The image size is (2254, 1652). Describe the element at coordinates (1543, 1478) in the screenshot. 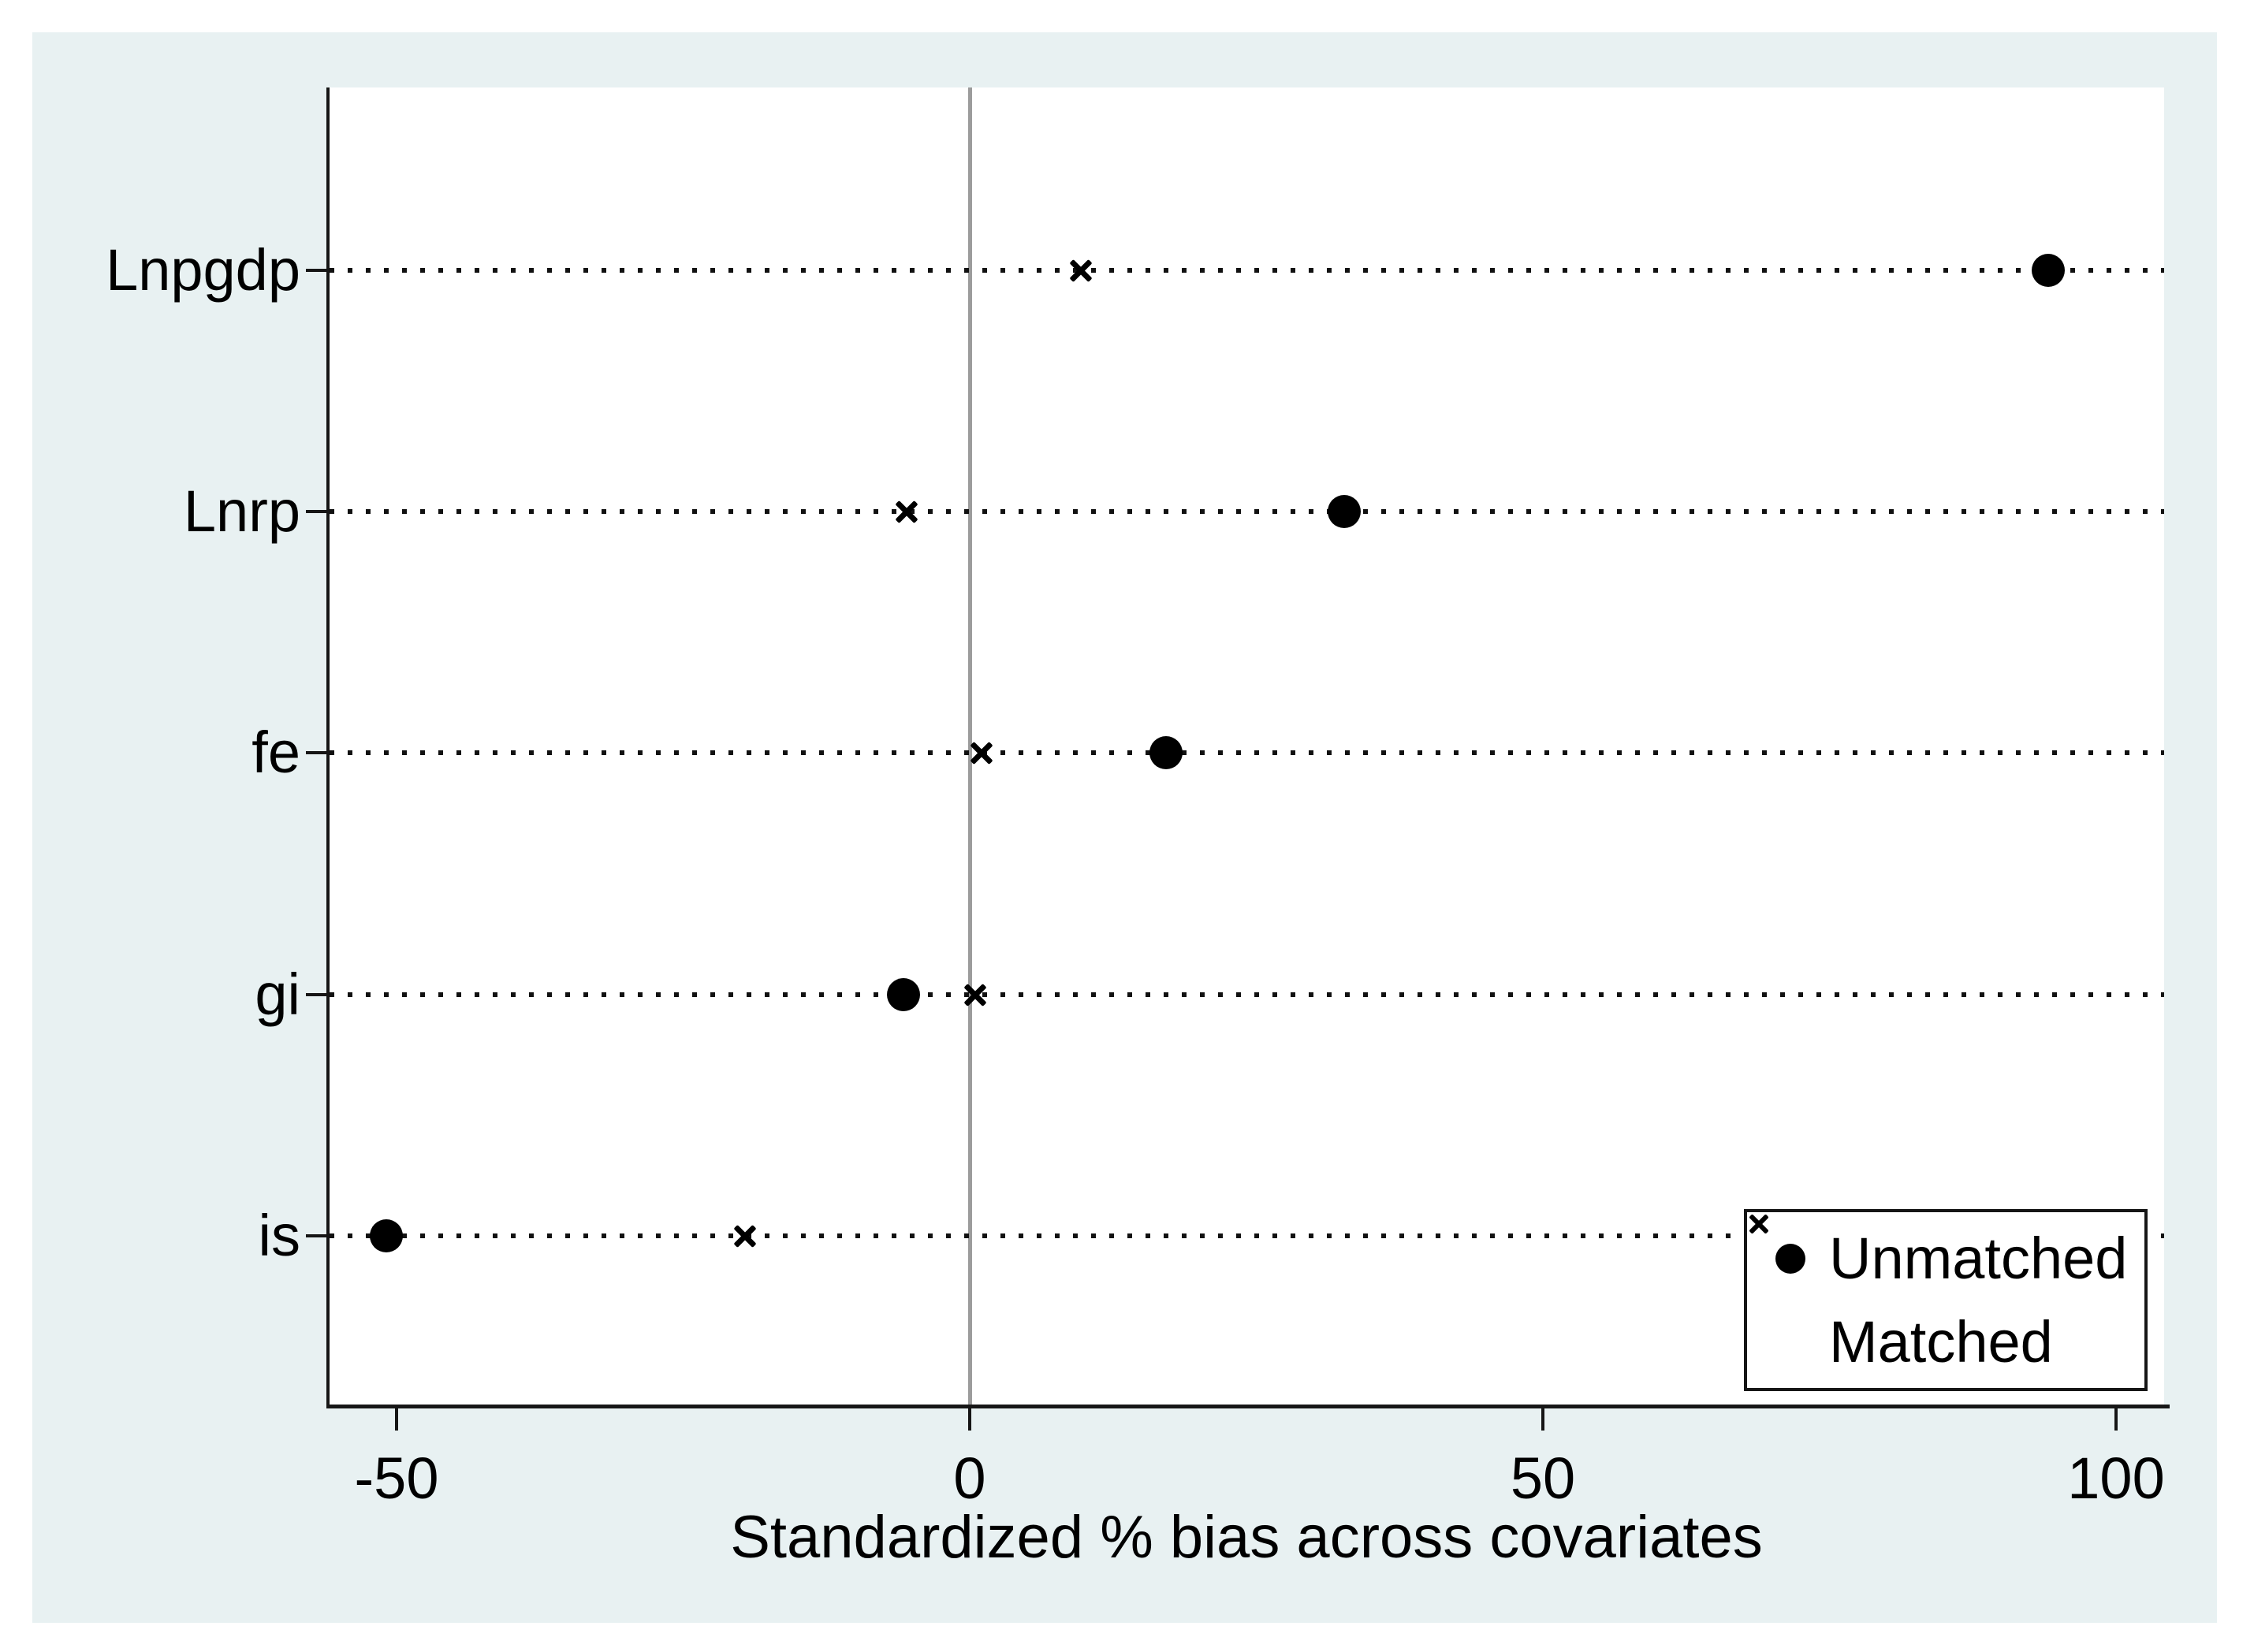

I see `x-tick-label-50: 50` at that location.